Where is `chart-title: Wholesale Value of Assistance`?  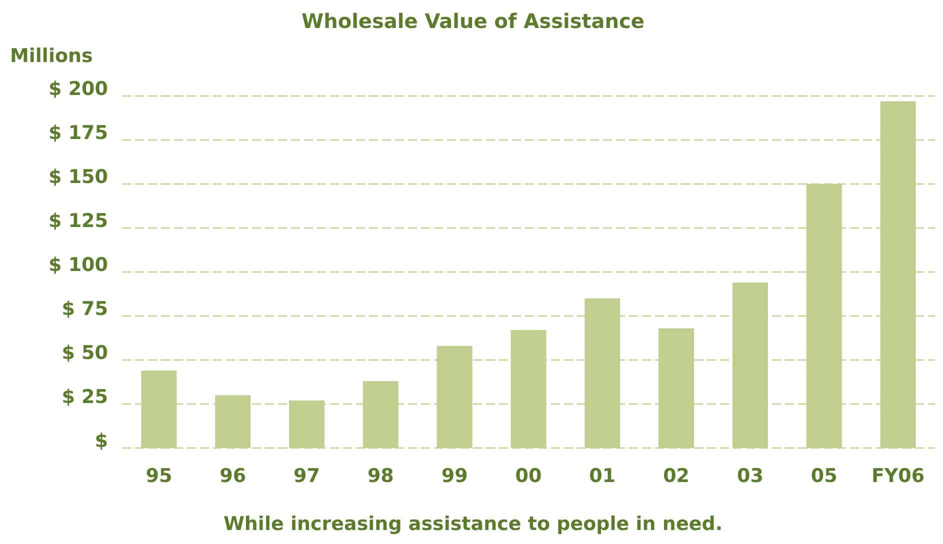
chart-title: Wholesale Value of Assistance is located at coordinates (473, 21).